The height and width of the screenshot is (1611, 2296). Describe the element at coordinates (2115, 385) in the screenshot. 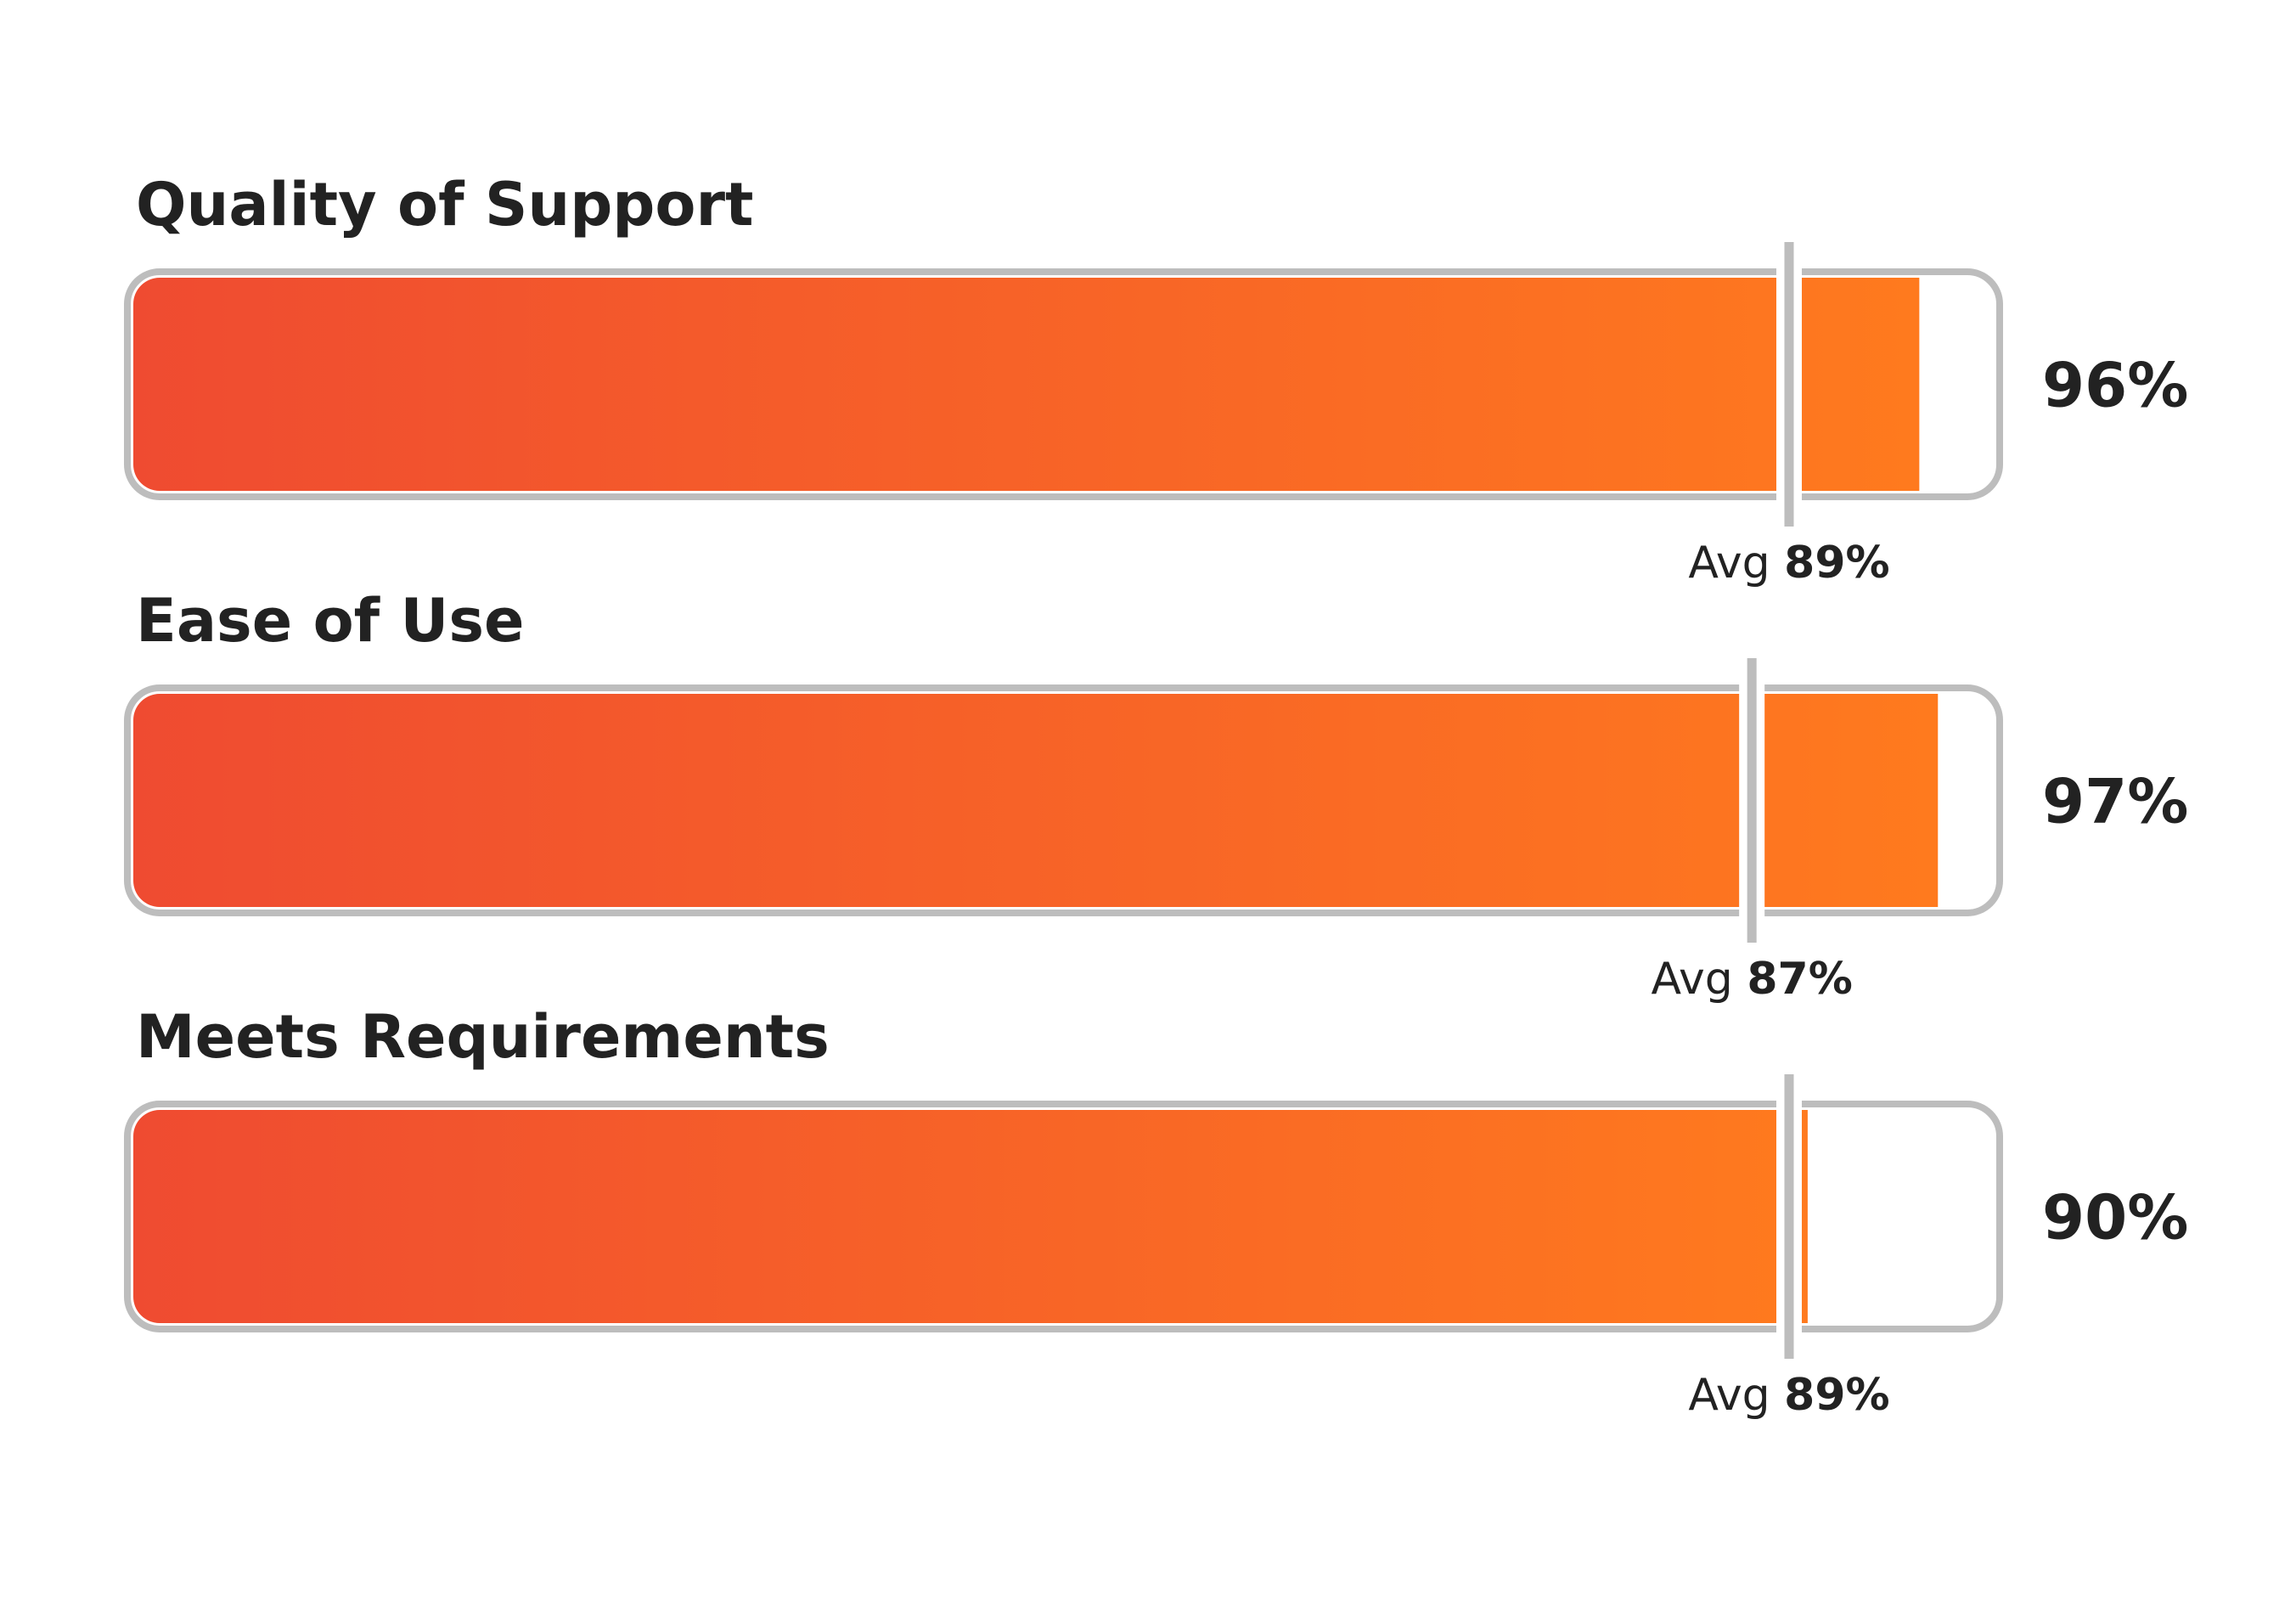

I see `value-label: 96%` at that location.